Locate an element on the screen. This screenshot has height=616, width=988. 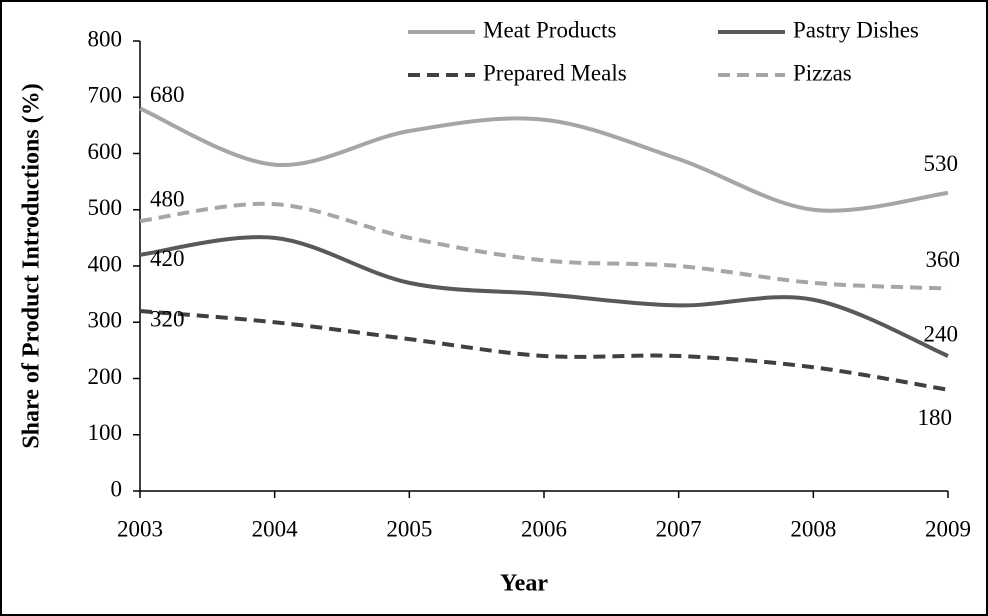
legend-label: Pizzas is located at coordinates (822, 72).